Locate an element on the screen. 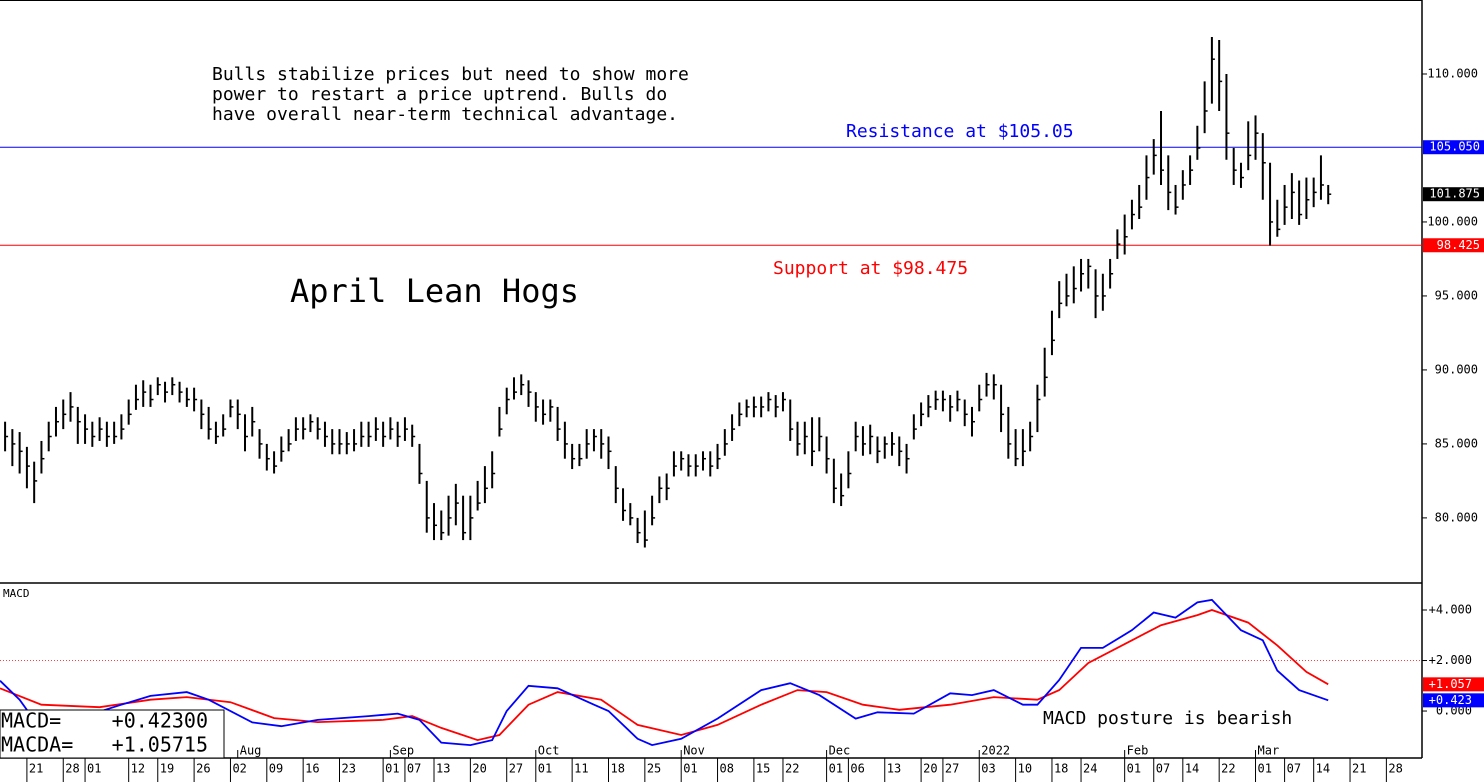  y-tick-label: 100.000 is located at coordinates (1452, 221).